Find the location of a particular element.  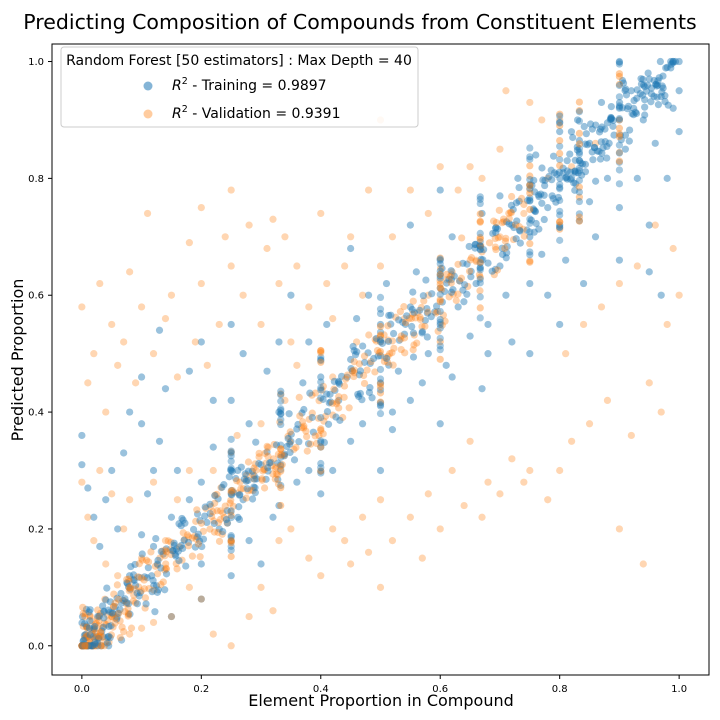

legend-validation-text: - Validation = 0.9391 is located at coordinates (264, 114).